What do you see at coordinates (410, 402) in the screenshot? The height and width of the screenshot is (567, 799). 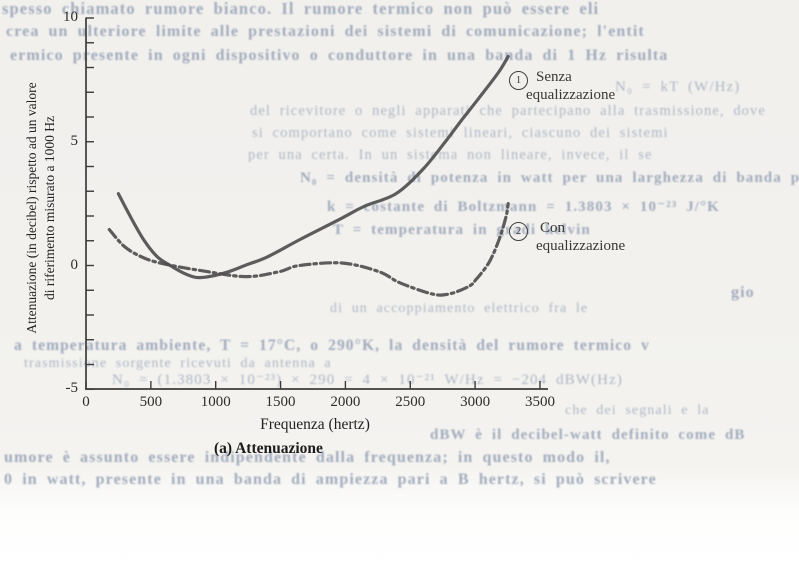 I see `x-tick-label: 2500` at bounding box center [410, 402].